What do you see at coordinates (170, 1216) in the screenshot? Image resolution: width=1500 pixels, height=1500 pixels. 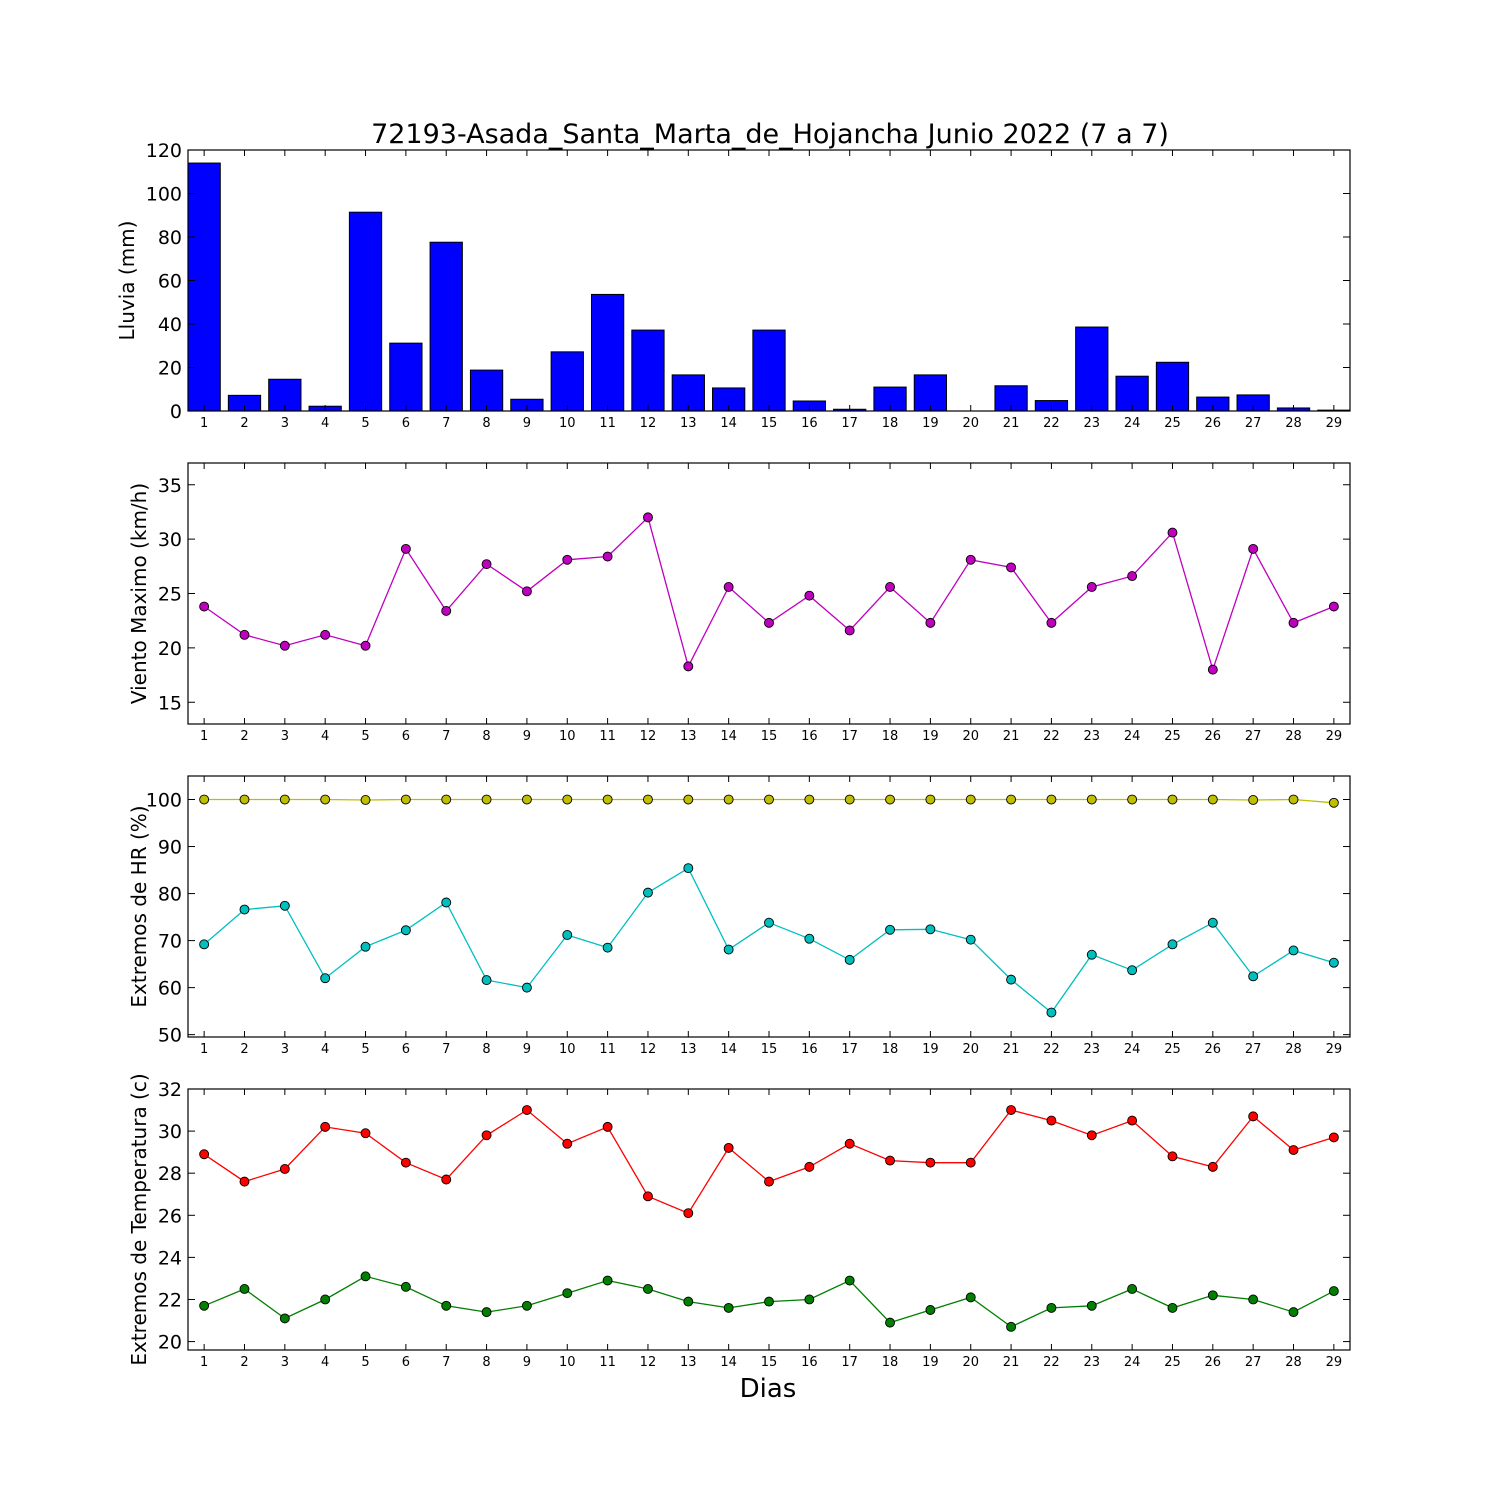 I see `y-tick-label: 26` at bounding box center [170, 1216].